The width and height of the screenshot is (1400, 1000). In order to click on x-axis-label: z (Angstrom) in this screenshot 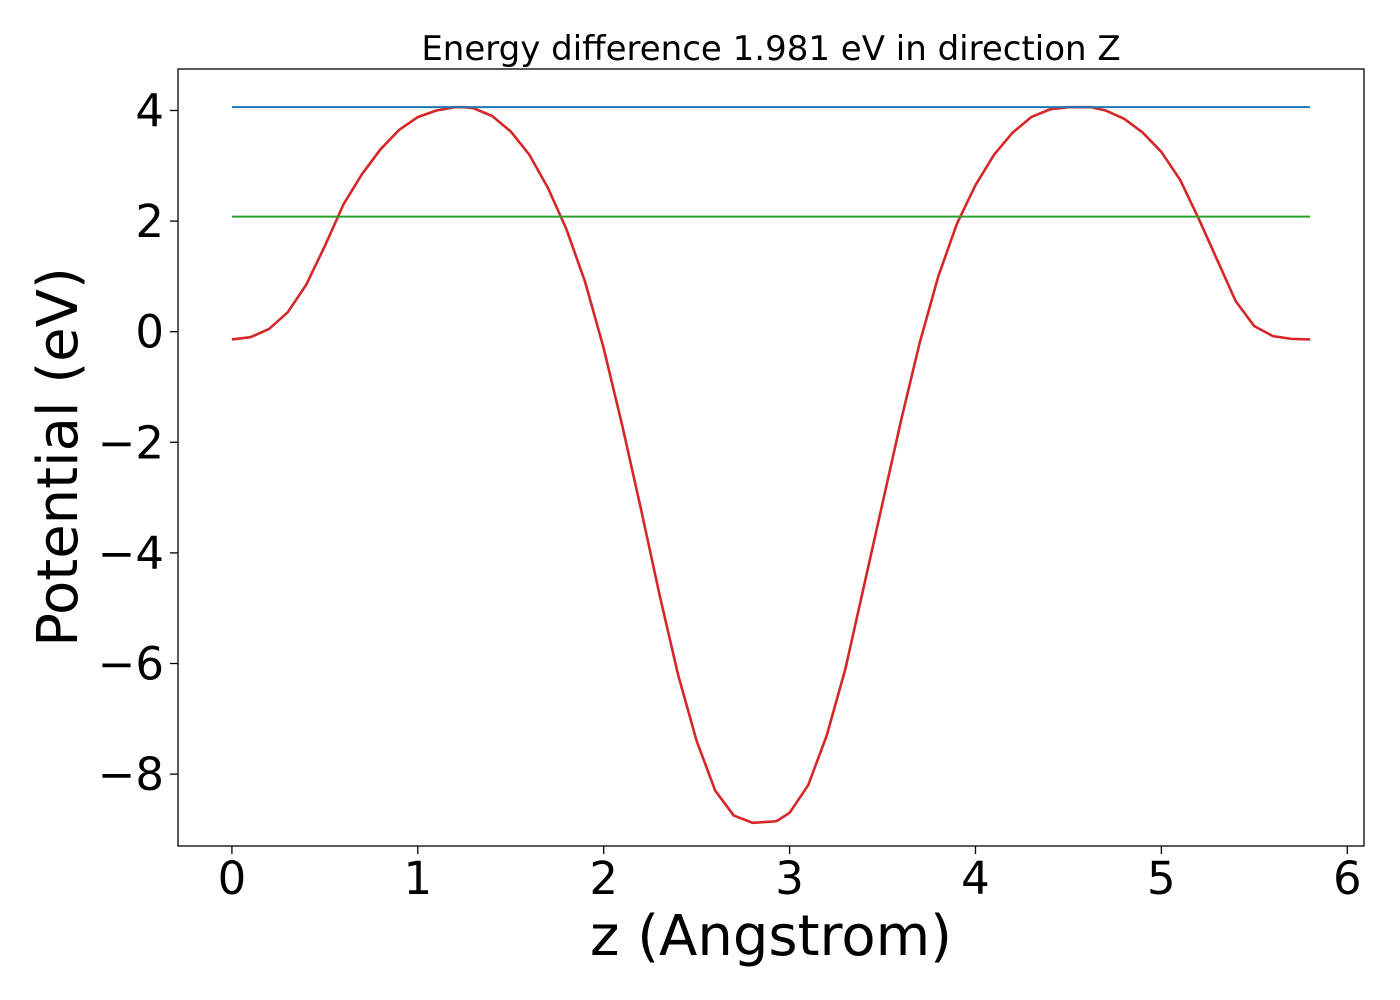, I will do `click(771, 936)`.